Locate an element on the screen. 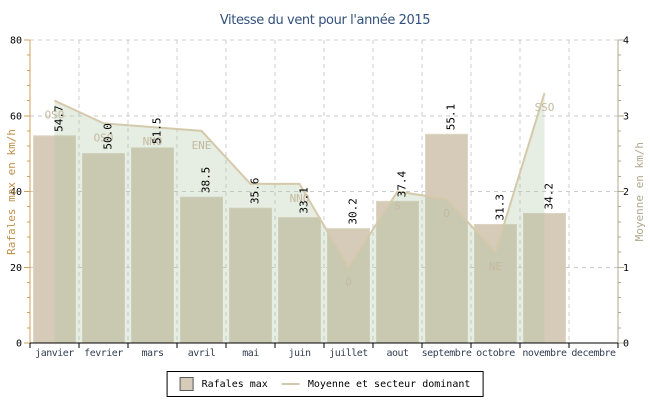 The height and width of the screenshot is (400, 650). bar-value-label: 33.1 is located at coordinates (304, 200).